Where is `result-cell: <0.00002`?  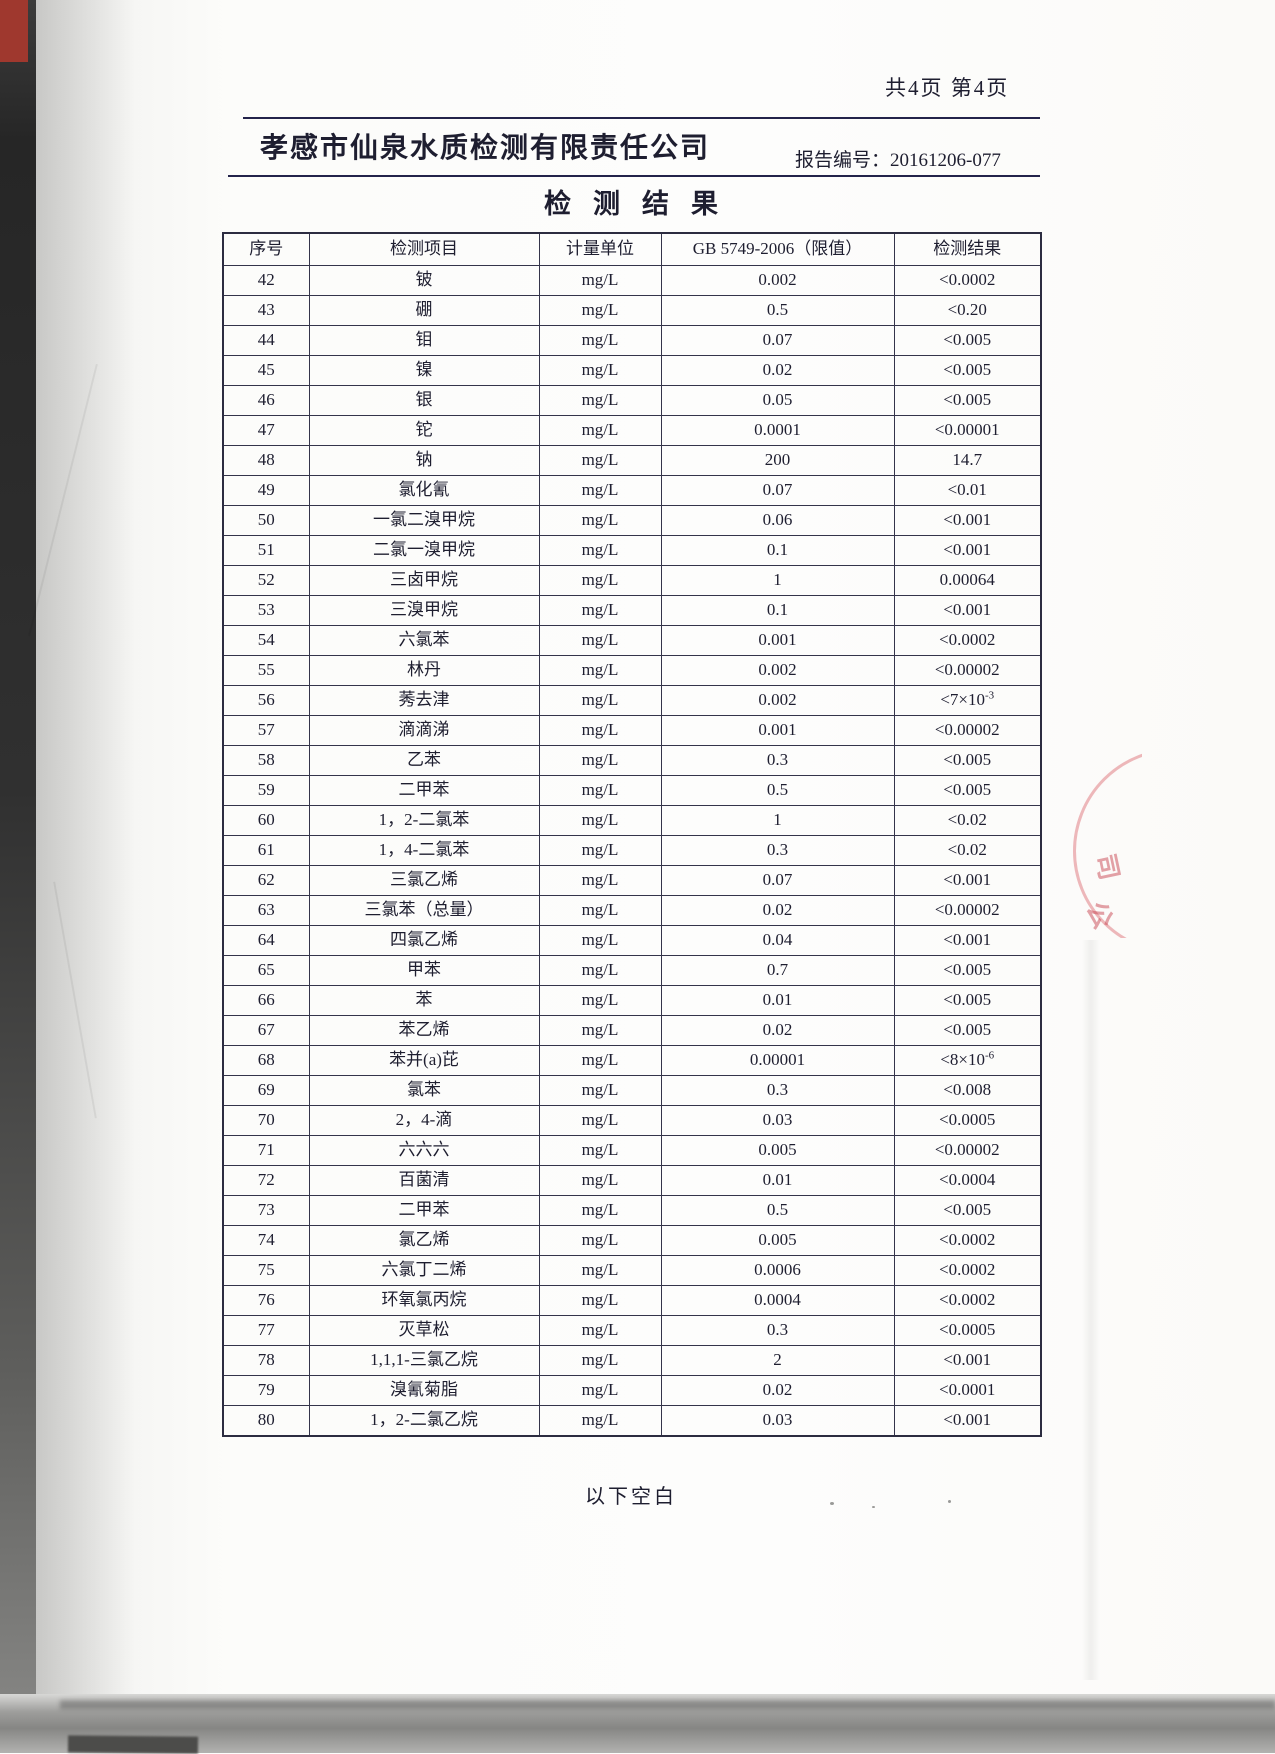
result-cell: <0.00002 is located at coordinates (967, 730).